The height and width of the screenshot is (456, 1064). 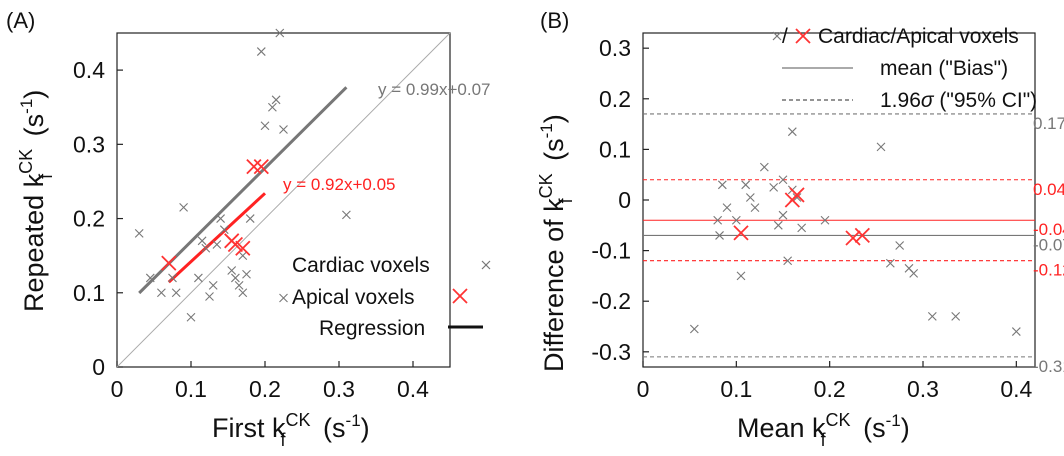 I want to click on panel-b-reference-line-label: -0.04, so click(x=1048, y=229).